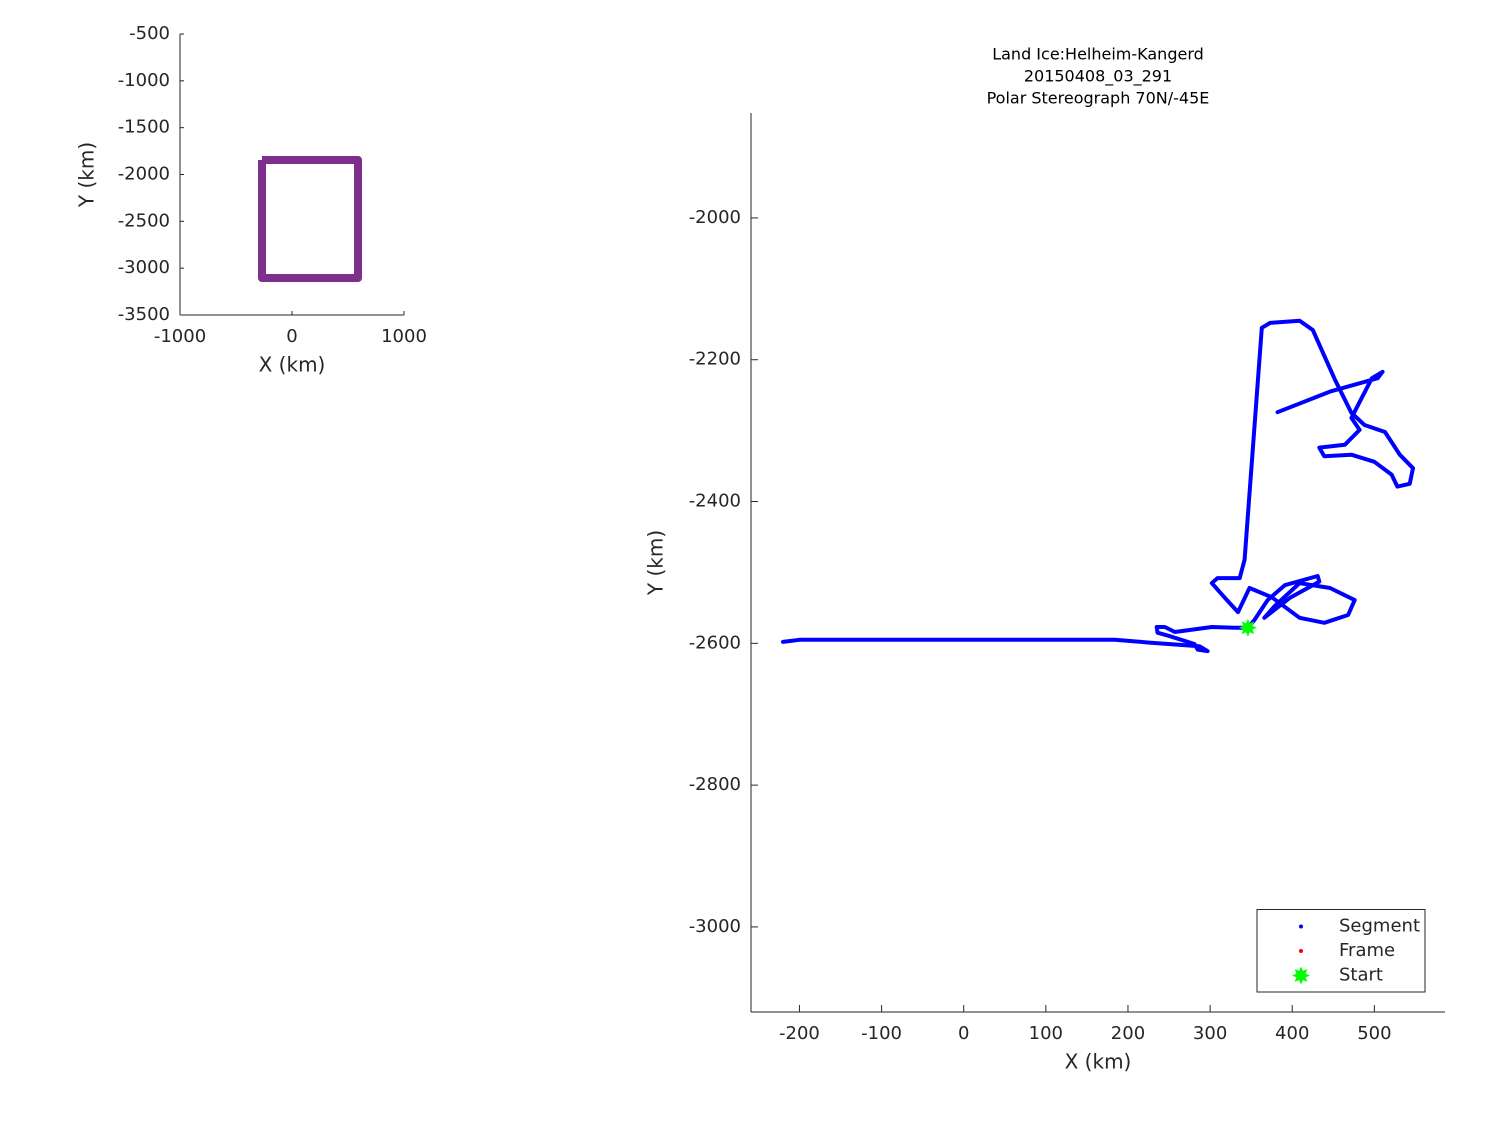  Describe the element at coordinates (144, 314) in the screenshot. I see `y-tick-label: -3500` at that location.